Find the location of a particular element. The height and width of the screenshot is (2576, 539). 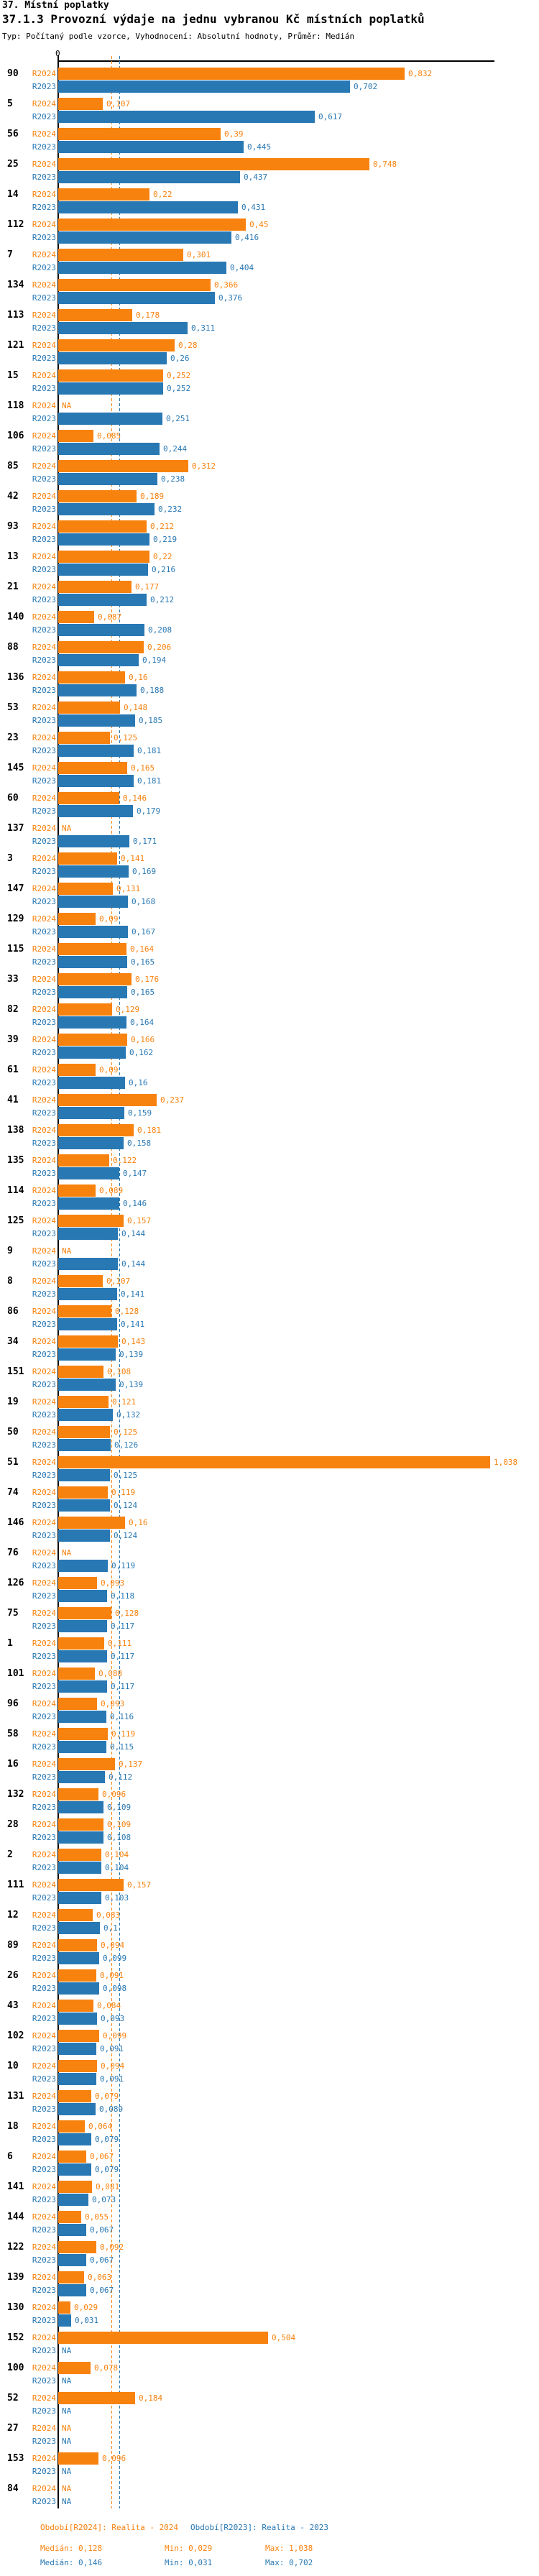

value-label-r2023: 0,181 is located at coordinates (149, 781).